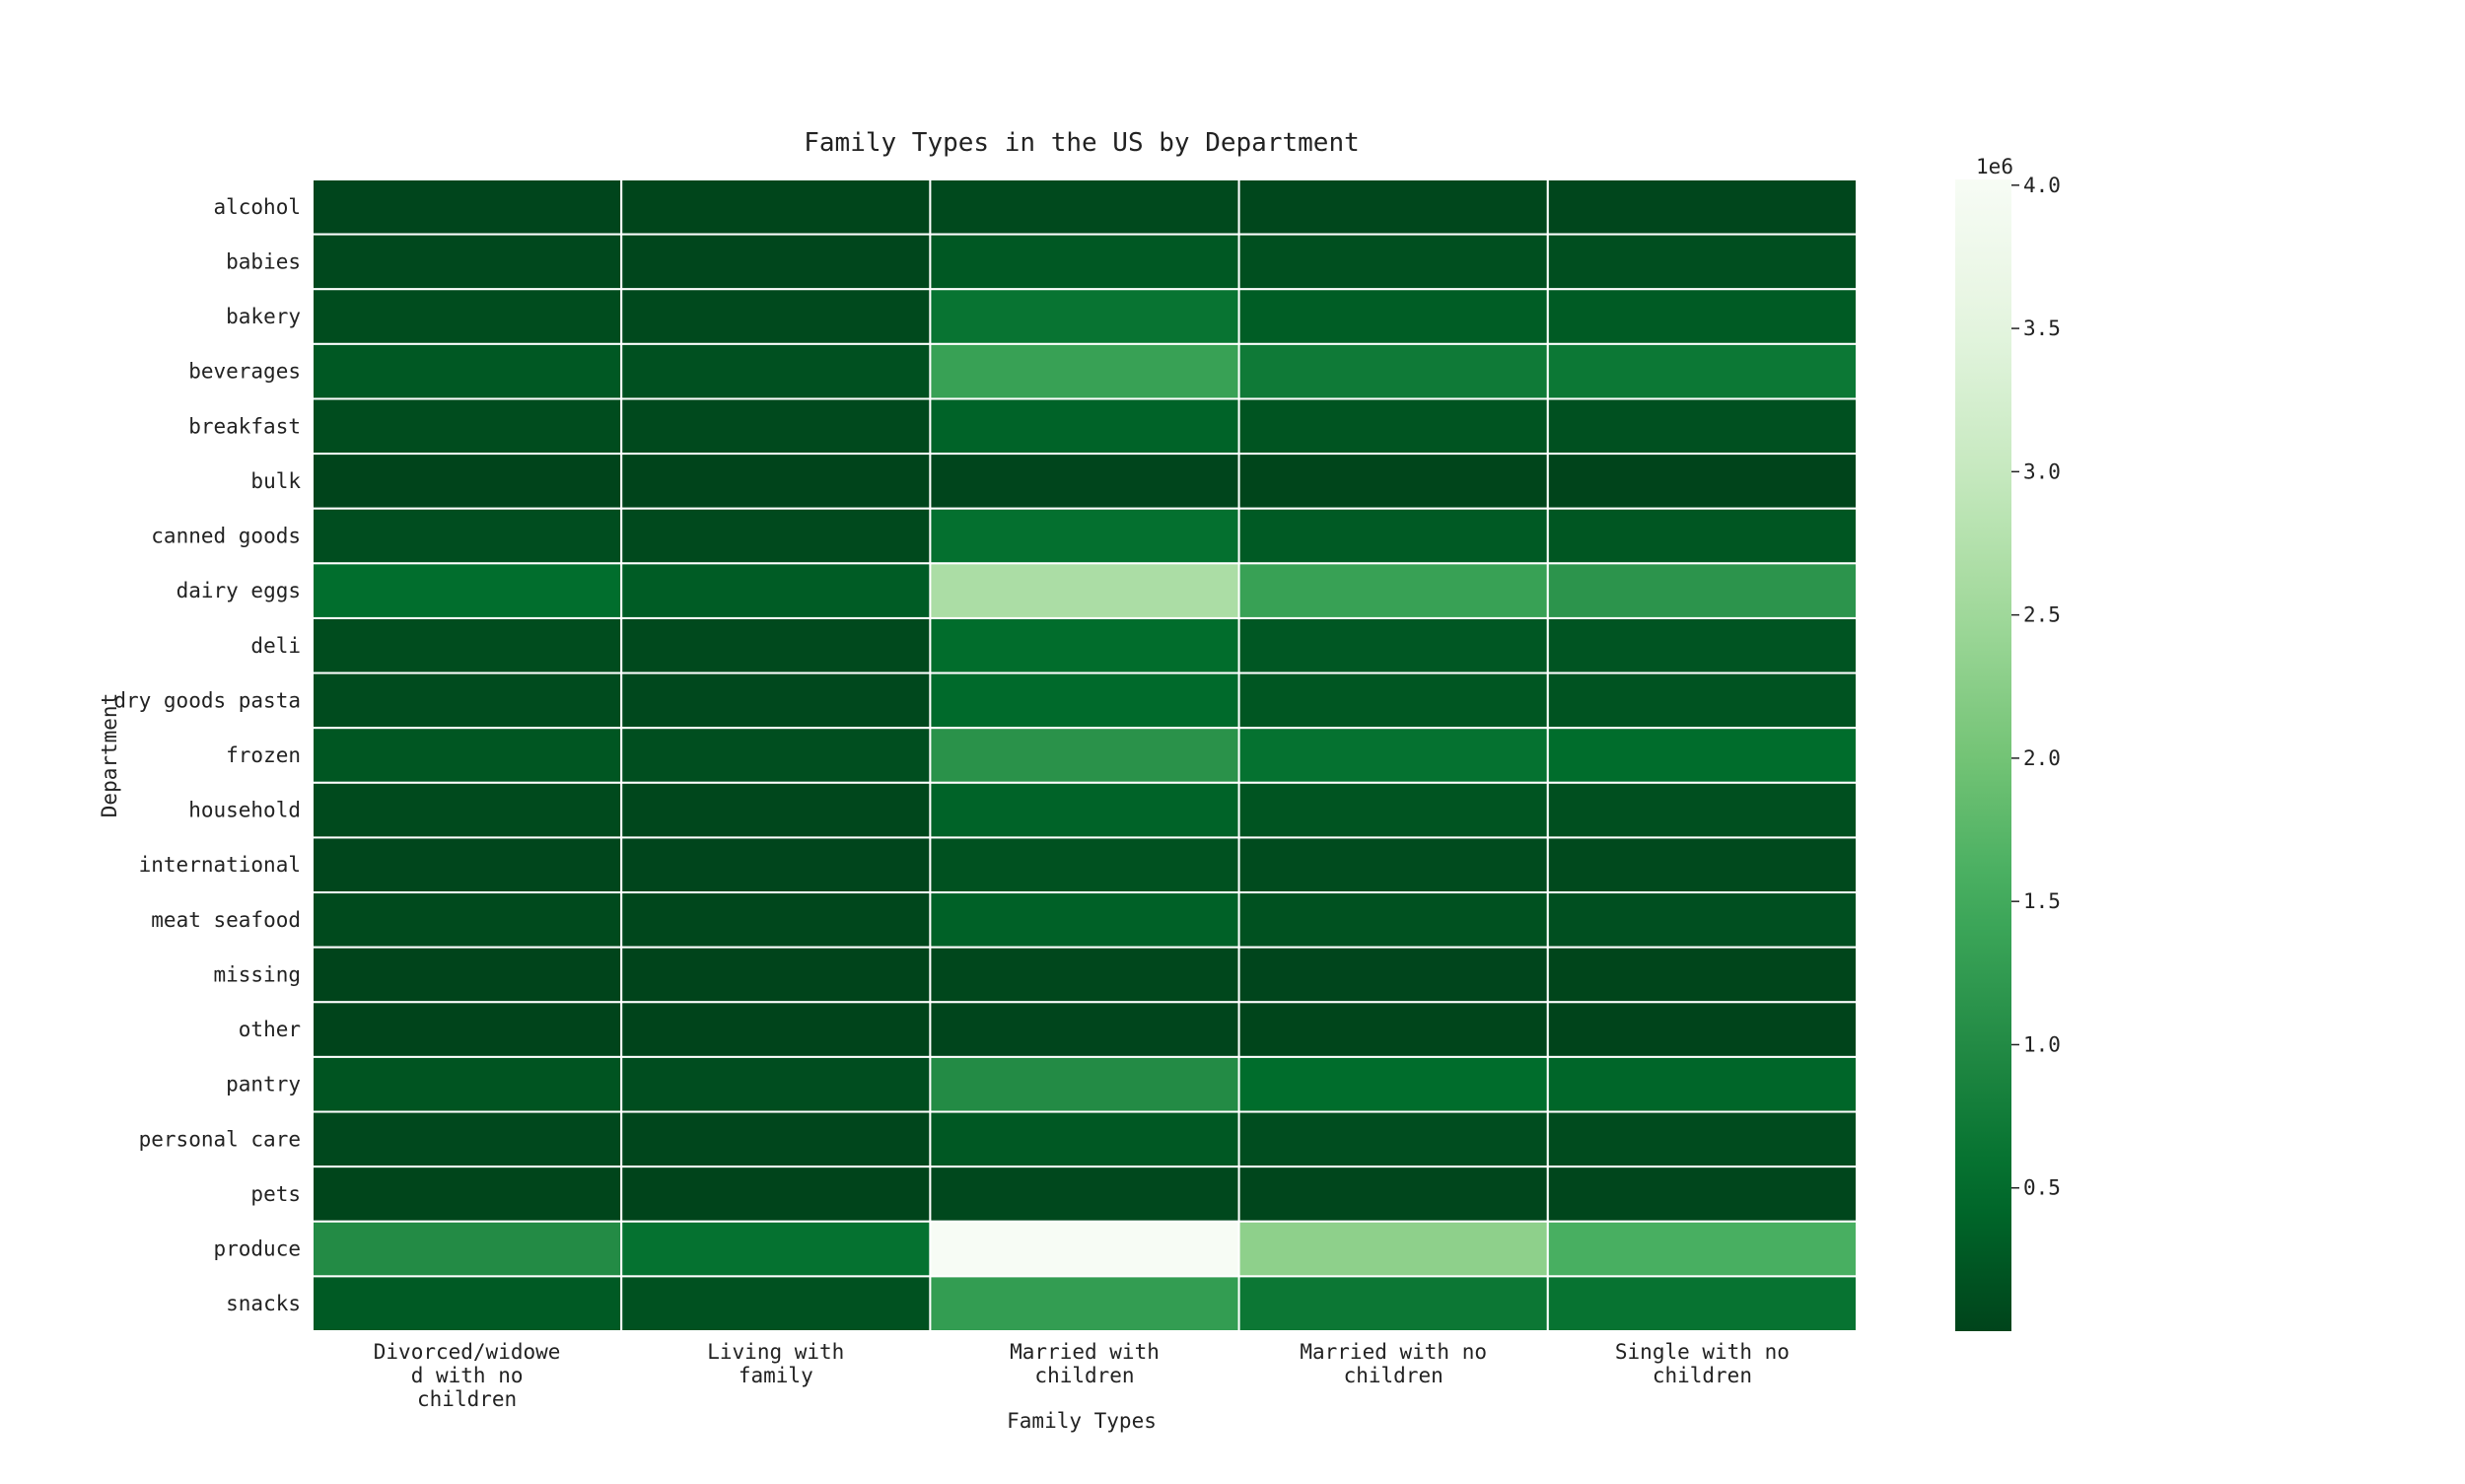  What do you see at coordinates (244, 372) in the screenshot?
I see `y-tick-label: beverages` at bounding box center [244, 372].